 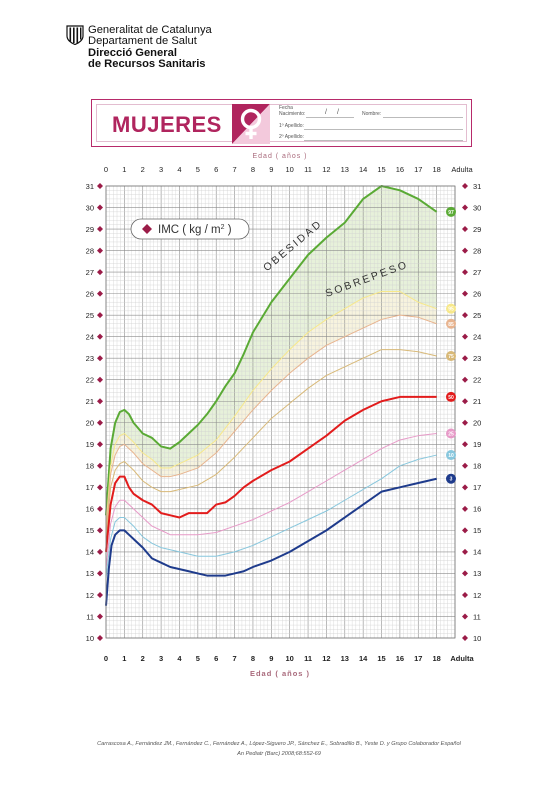 What do you see at coordinates (400, 658) in the screenshot?
I see `x-tick-label-bottom: 16` at bounding box center [400, 658].